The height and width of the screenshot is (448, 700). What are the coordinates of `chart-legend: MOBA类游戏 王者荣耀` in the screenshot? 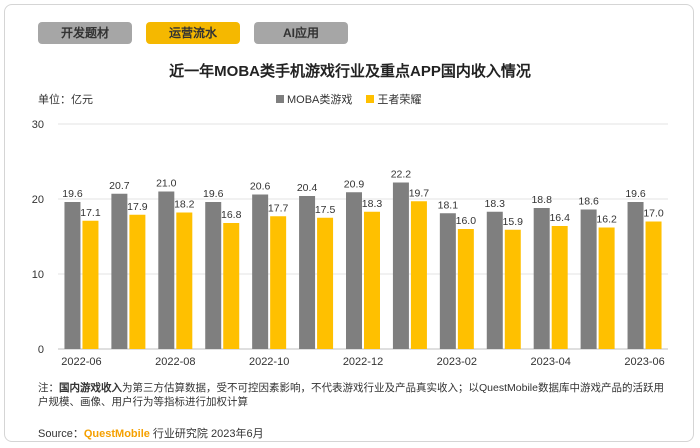 It's located at (348, 99).